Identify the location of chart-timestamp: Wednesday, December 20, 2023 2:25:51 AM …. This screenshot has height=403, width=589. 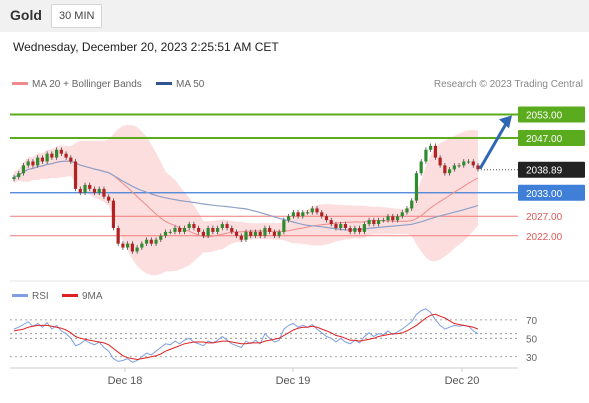
(146, 47).